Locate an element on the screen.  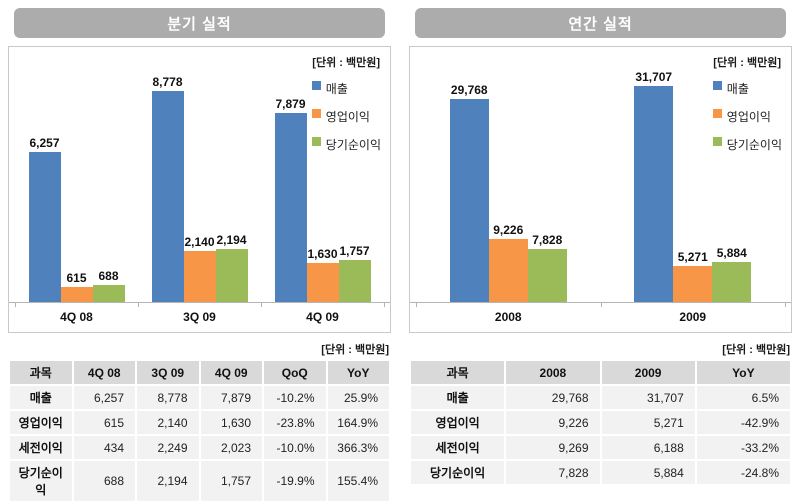
bar-value-label: 9,226 is located at coordinates (508, 230).